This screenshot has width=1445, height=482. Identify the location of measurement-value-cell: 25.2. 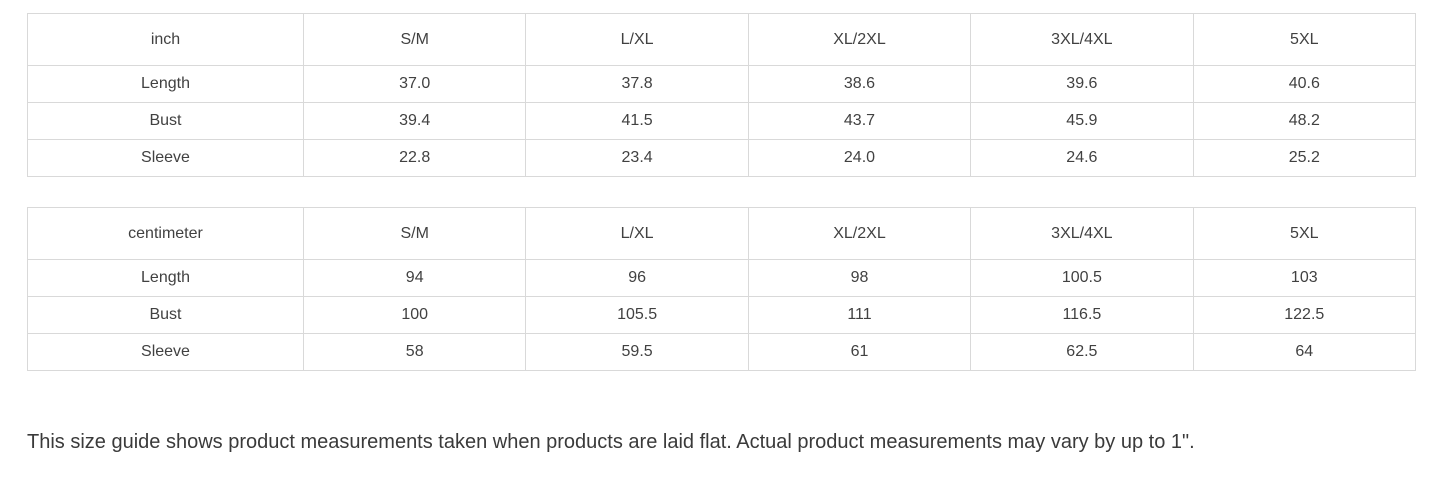
(1304, 158).